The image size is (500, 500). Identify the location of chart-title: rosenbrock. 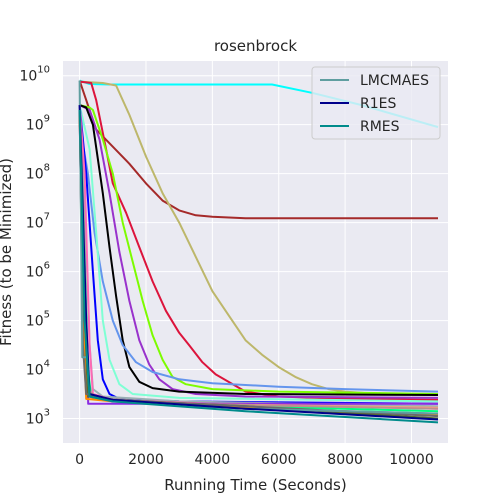
(255, 46).